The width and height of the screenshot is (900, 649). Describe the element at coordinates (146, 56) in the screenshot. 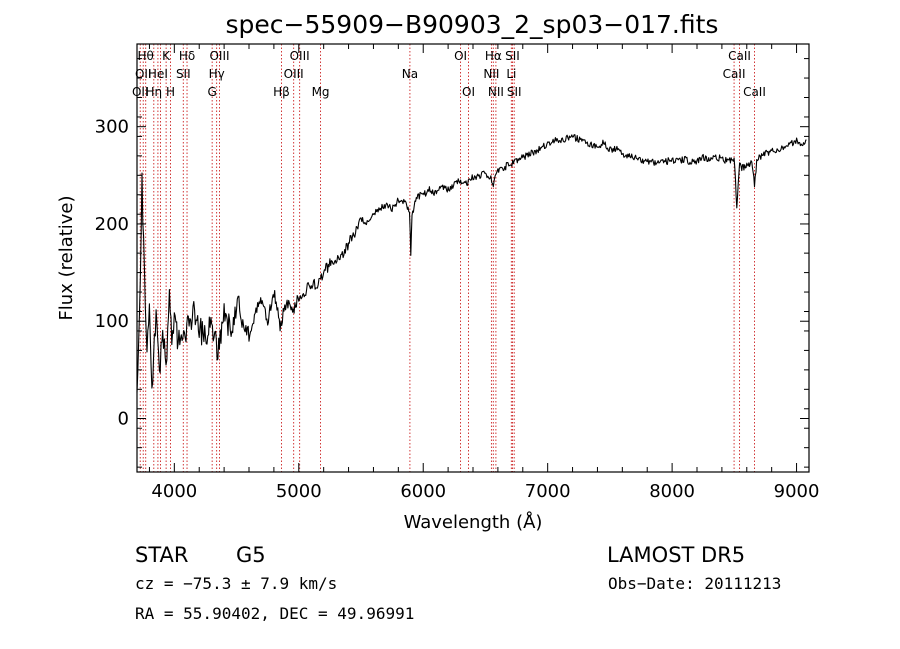

I see `line-marker-label: Hθ` at that location.